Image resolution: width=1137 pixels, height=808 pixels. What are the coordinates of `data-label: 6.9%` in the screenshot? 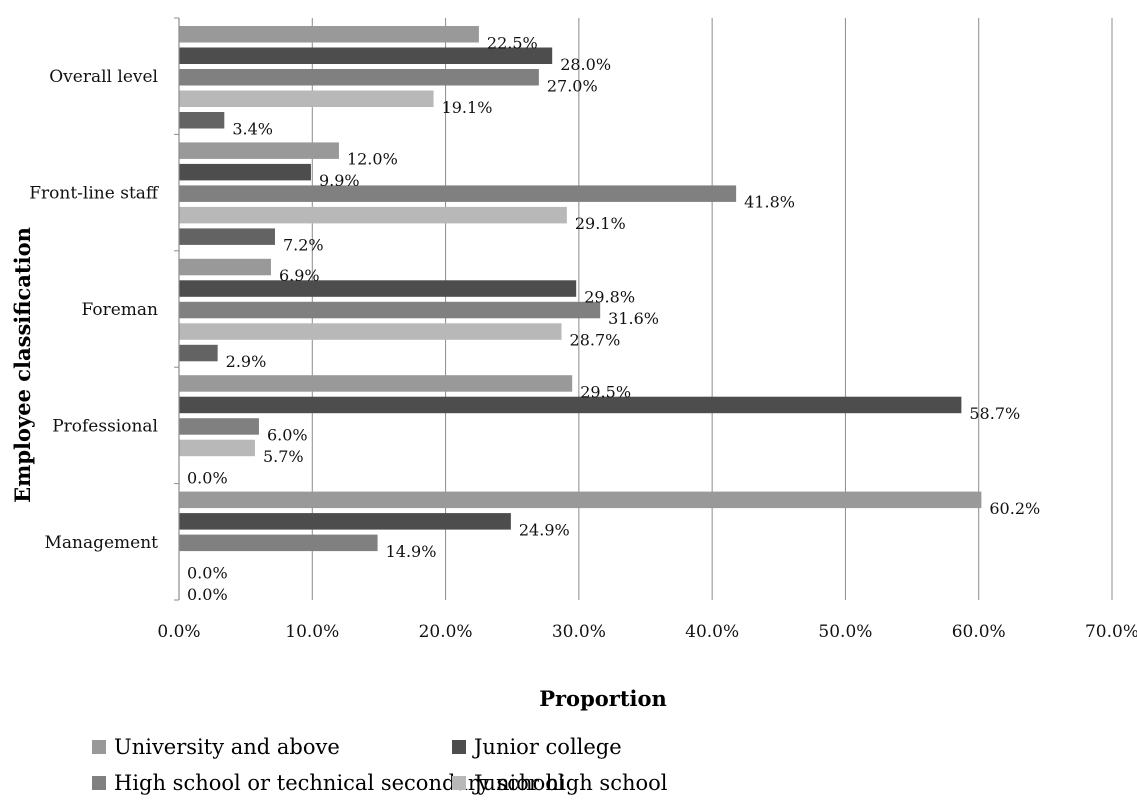 It's located at (299, 275).